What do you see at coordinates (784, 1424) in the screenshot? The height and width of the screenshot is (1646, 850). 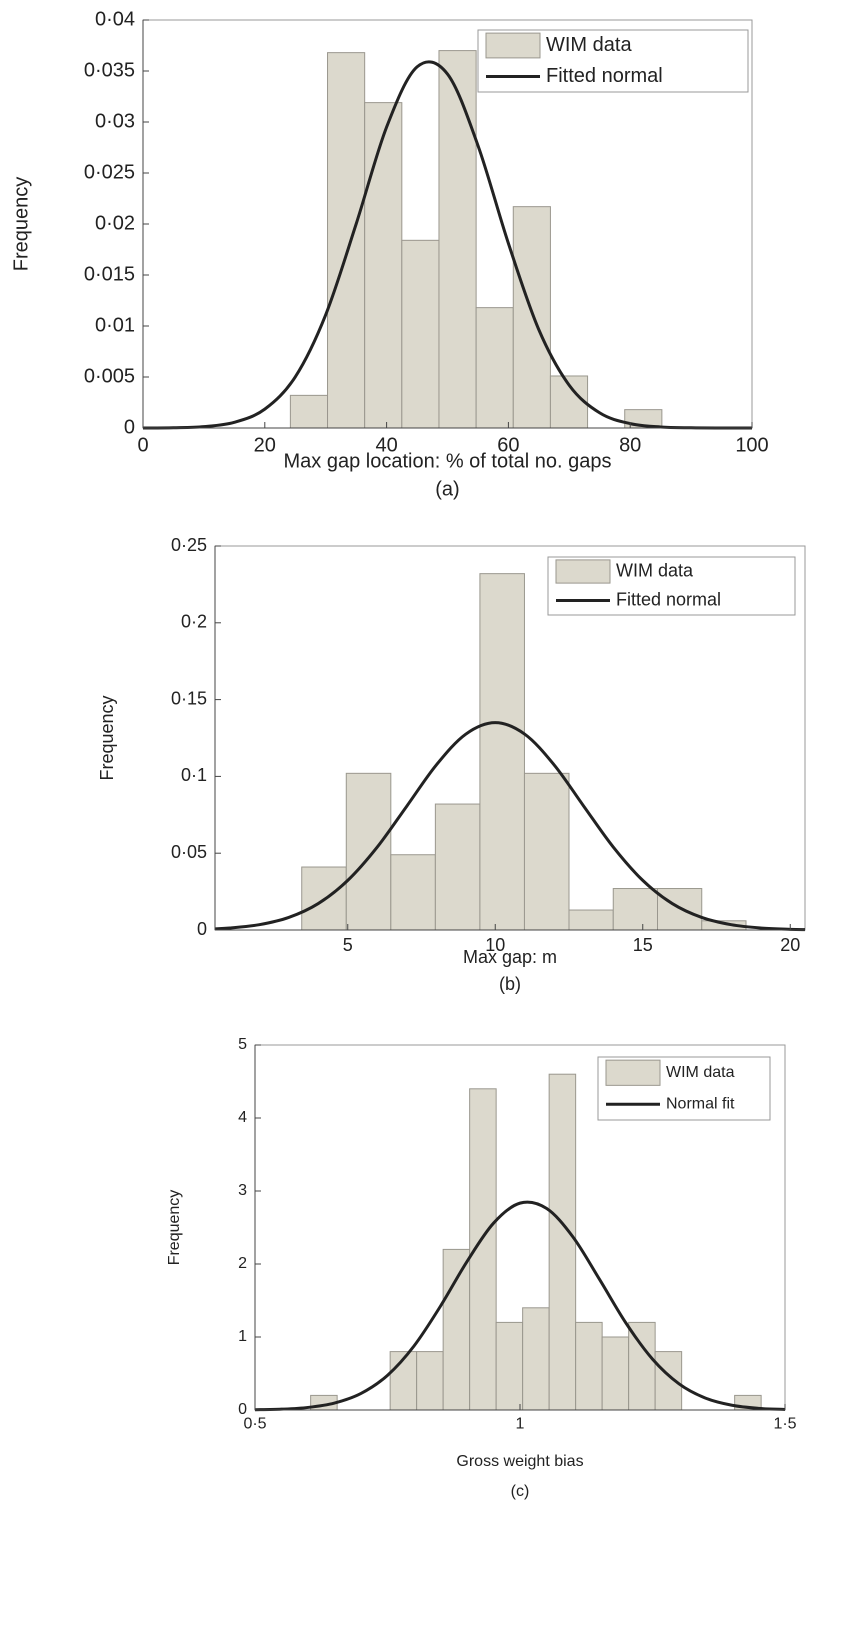 I see `x-tick-label: 1·5` at bounding box center [784, 1424].